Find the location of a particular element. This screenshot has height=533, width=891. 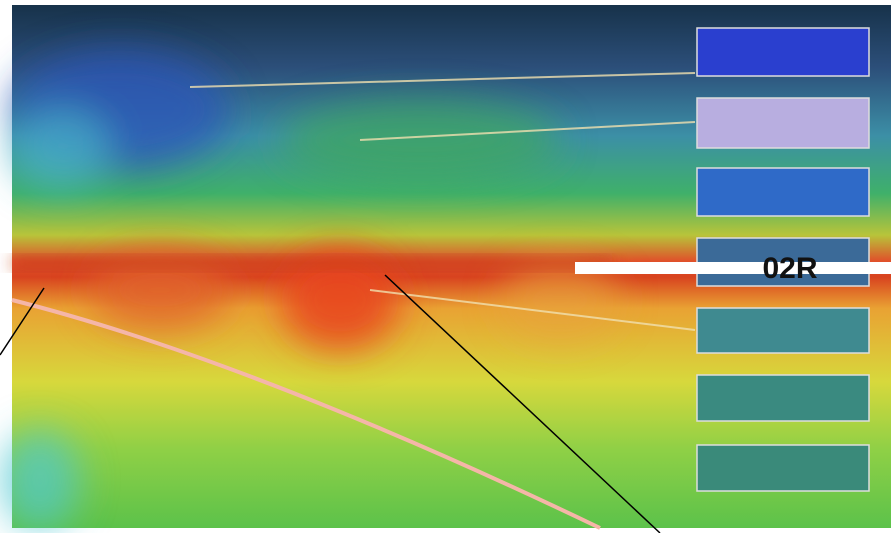

red-band is located at coordinates (312, 263).